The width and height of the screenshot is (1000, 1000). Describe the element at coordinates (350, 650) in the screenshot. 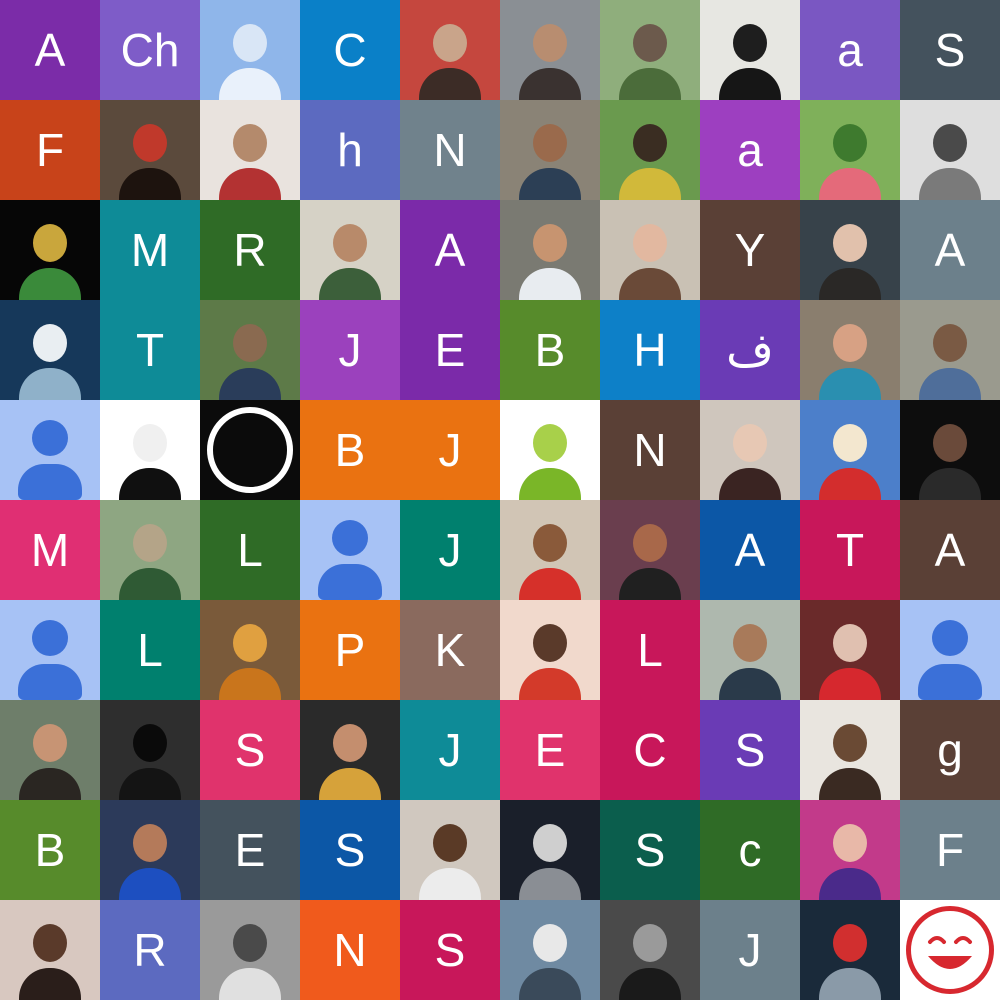

I see `user-initial-tile: P` at that location.